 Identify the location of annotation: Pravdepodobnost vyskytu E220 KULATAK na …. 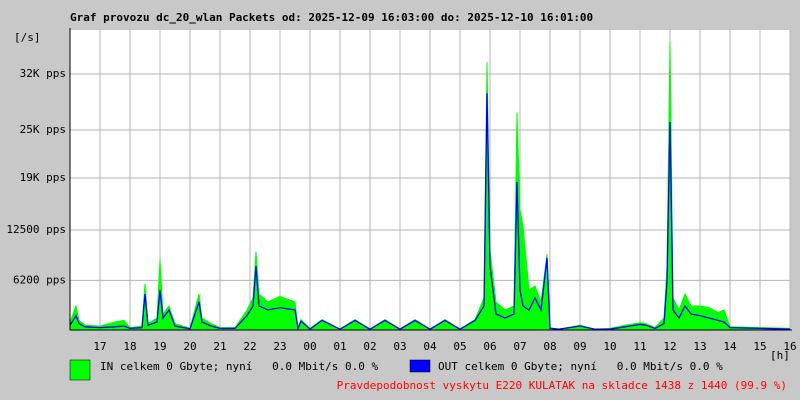
(562, 385).